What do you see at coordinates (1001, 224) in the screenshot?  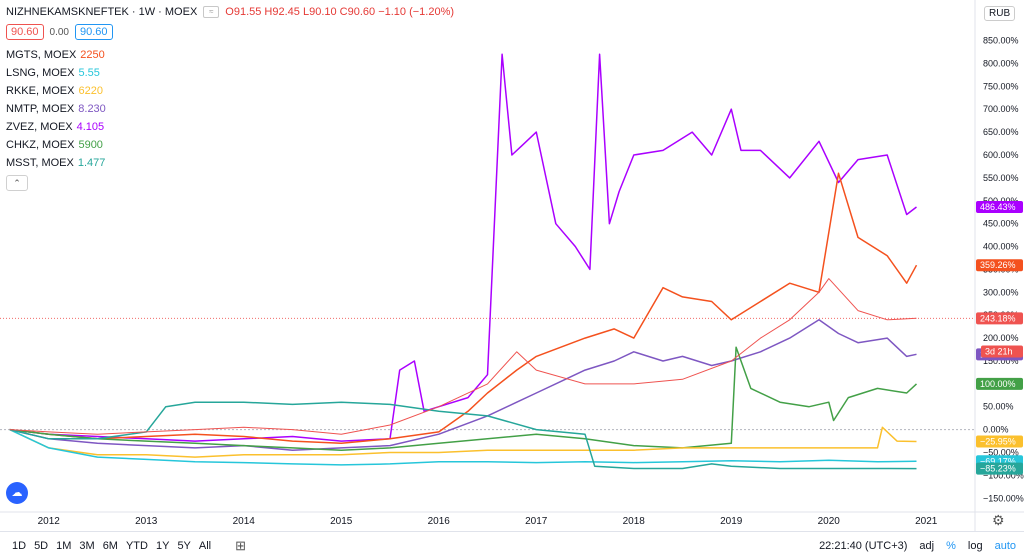 I see `y-tick-label: 450.00%` at bounding box center [1001, 224].